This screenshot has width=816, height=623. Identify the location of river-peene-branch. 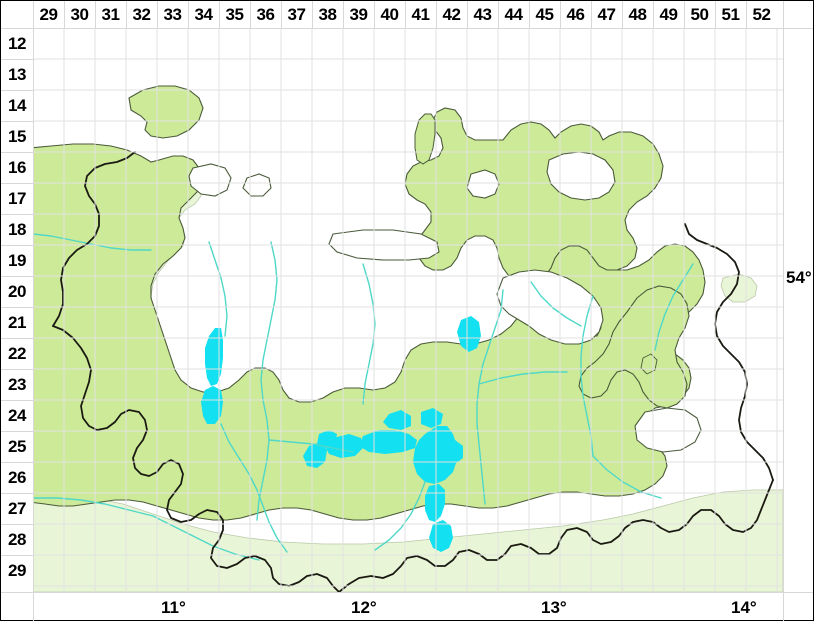
(523, 378).